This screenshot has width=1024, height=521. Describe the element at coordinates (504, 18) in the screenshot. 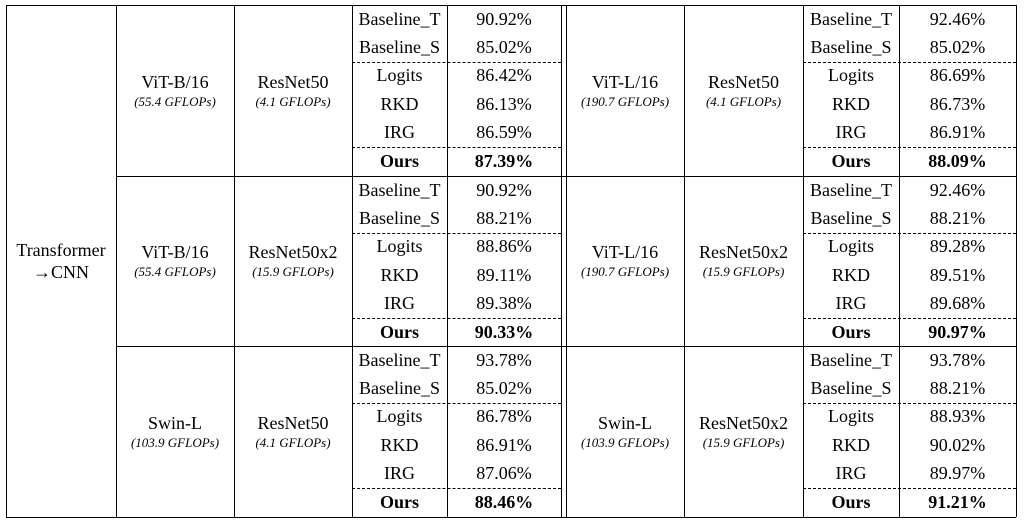

I see `accuracy-value: 90.92%` at that location.